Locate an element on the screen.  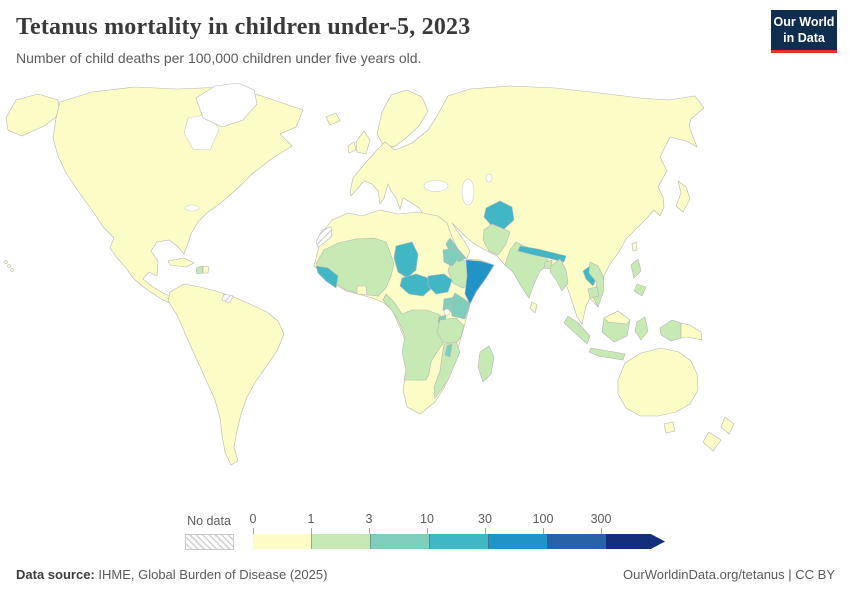
country-vietnam is located at coordinates (596, 284).